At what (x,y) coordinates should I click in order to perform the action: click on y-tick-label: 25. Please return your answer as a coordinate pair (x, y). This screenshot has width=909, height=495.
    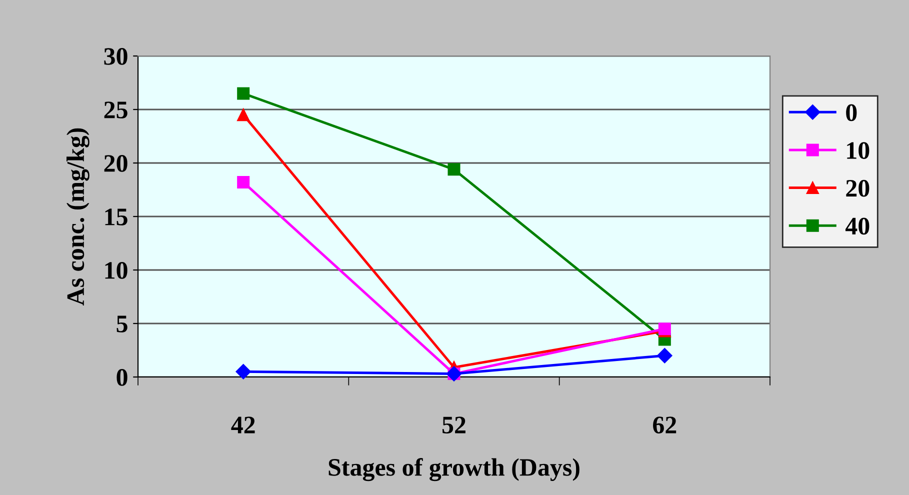
    Looking at the image, I should click on (116, 110).